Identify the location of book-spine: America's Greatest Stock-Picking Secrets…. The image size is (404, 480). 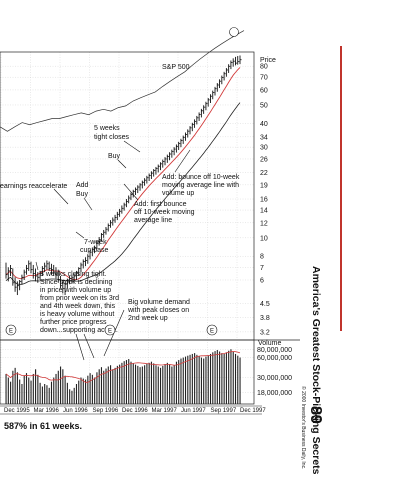
(324, 260).